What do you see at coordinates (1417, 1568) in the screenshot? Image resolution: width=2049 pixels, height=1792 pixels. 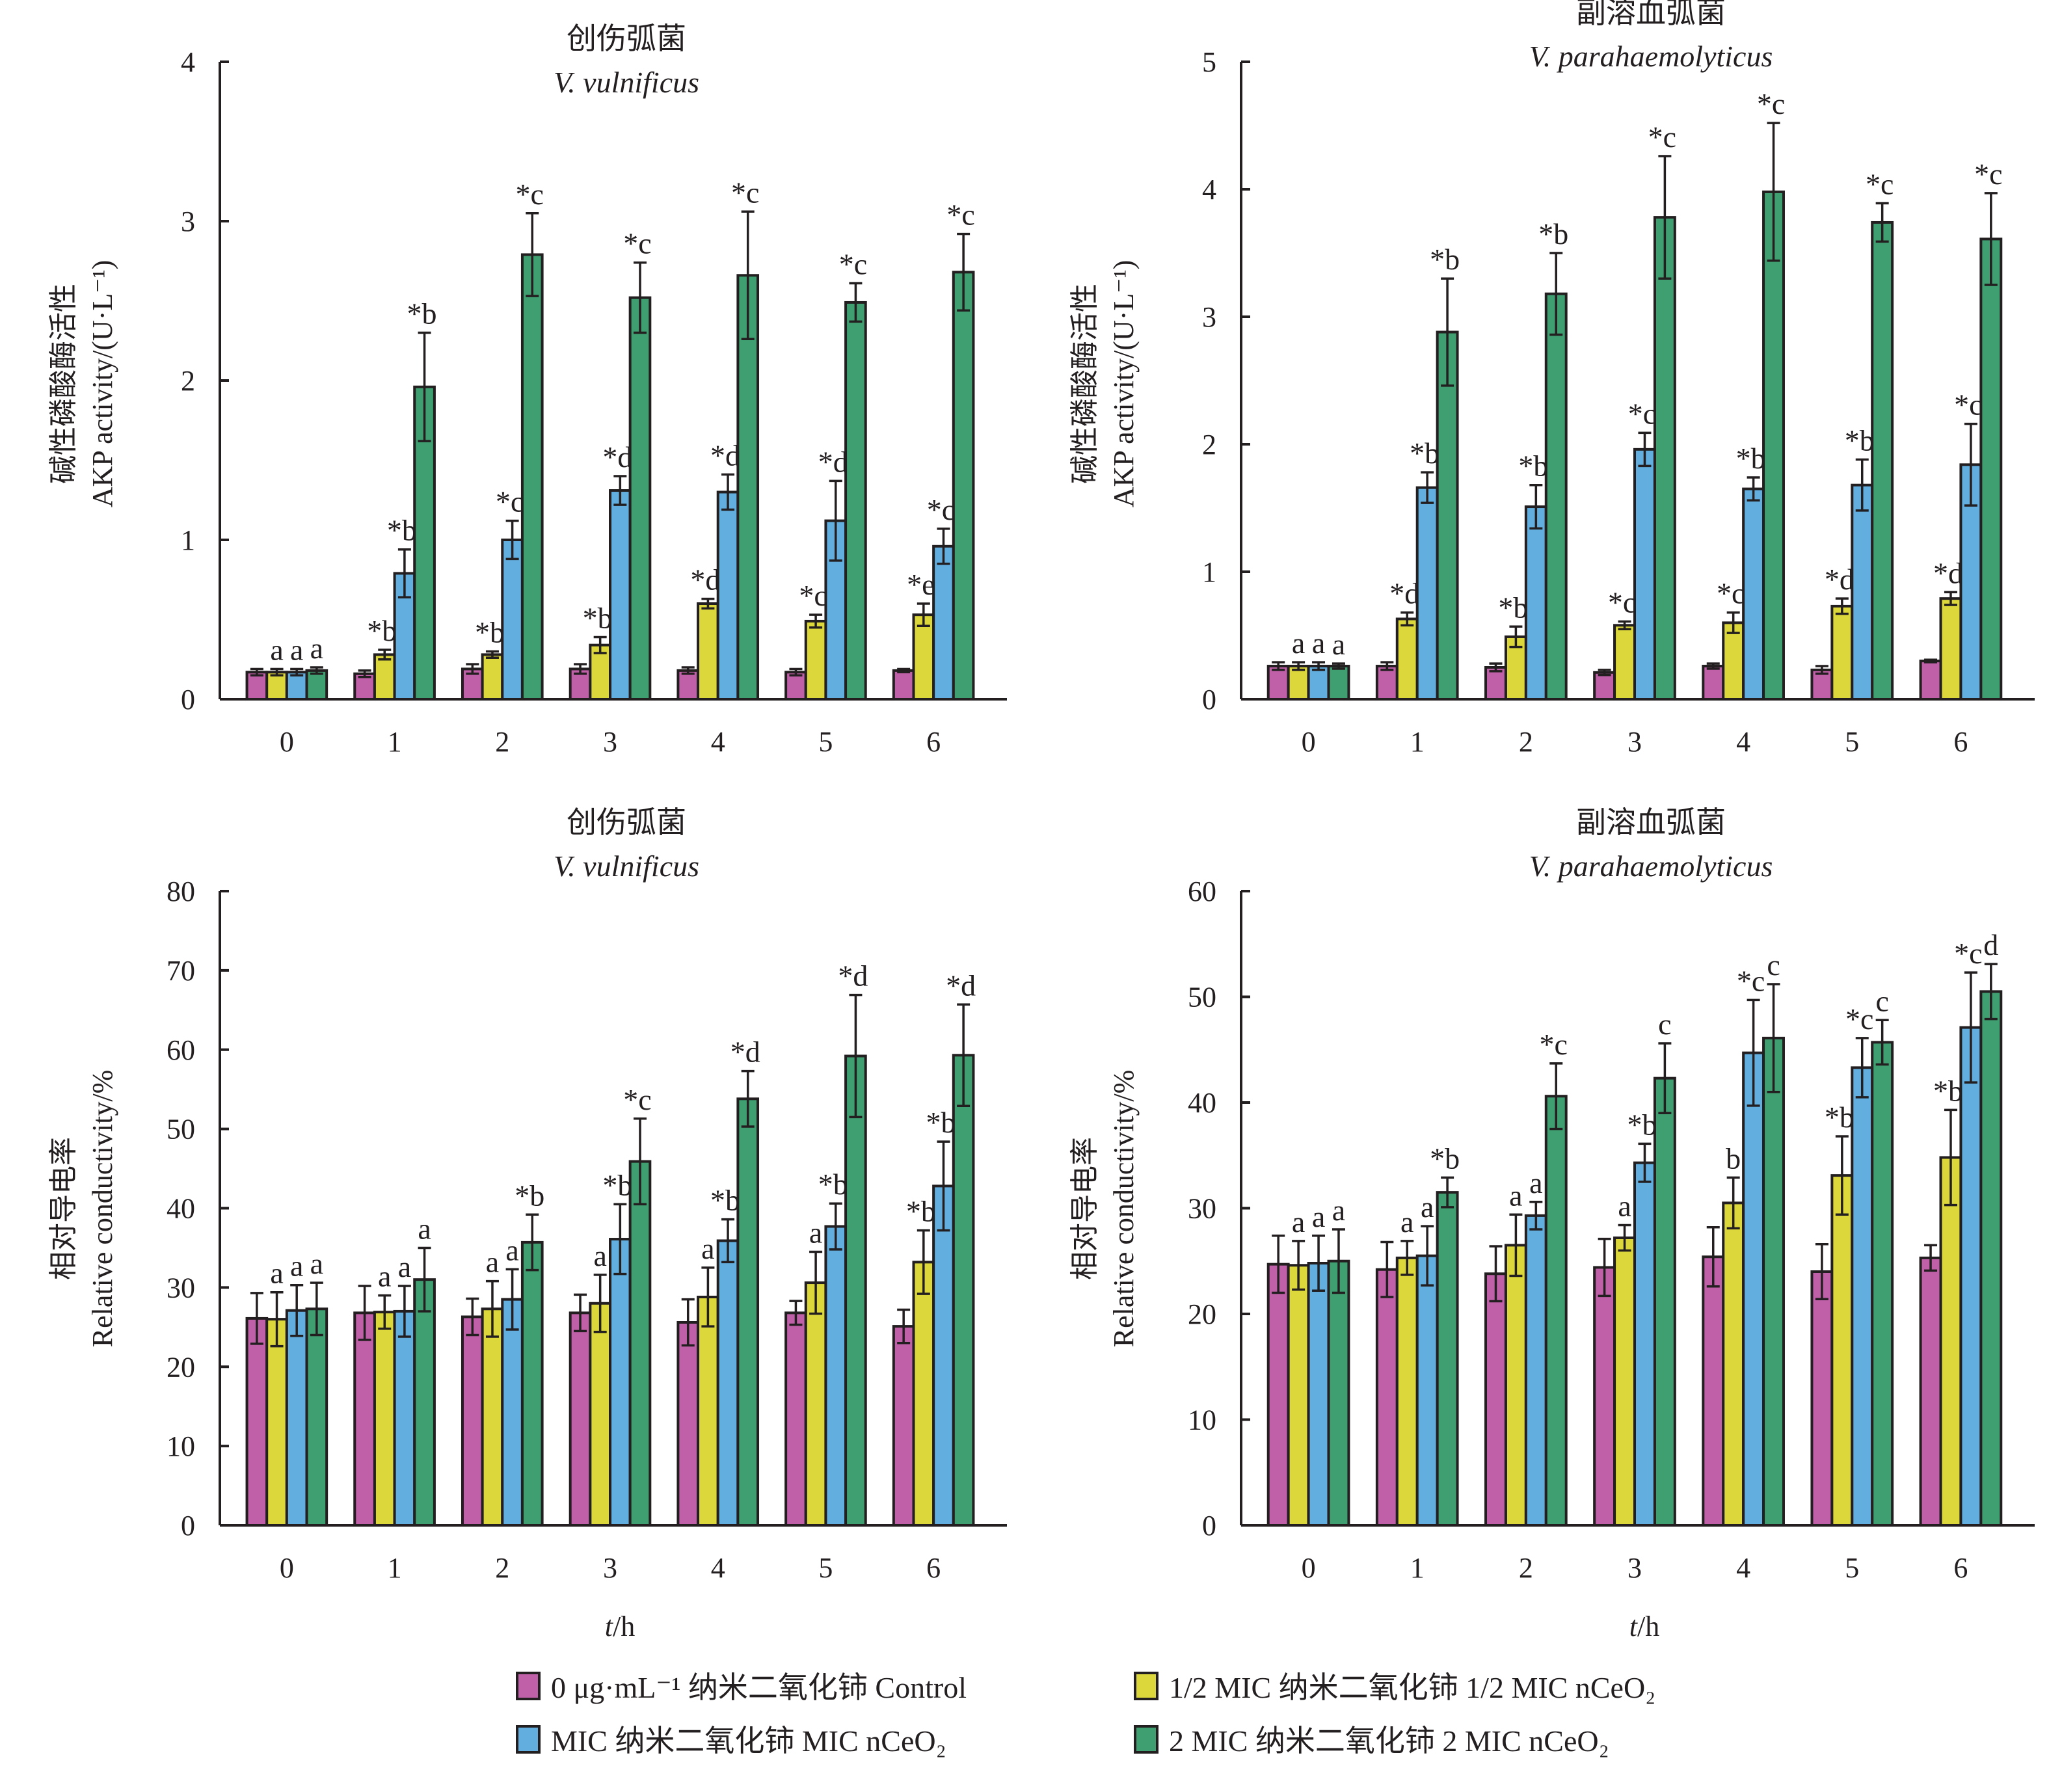 I see `x-tick-label: 1` at bounding box center [1417, 1568].